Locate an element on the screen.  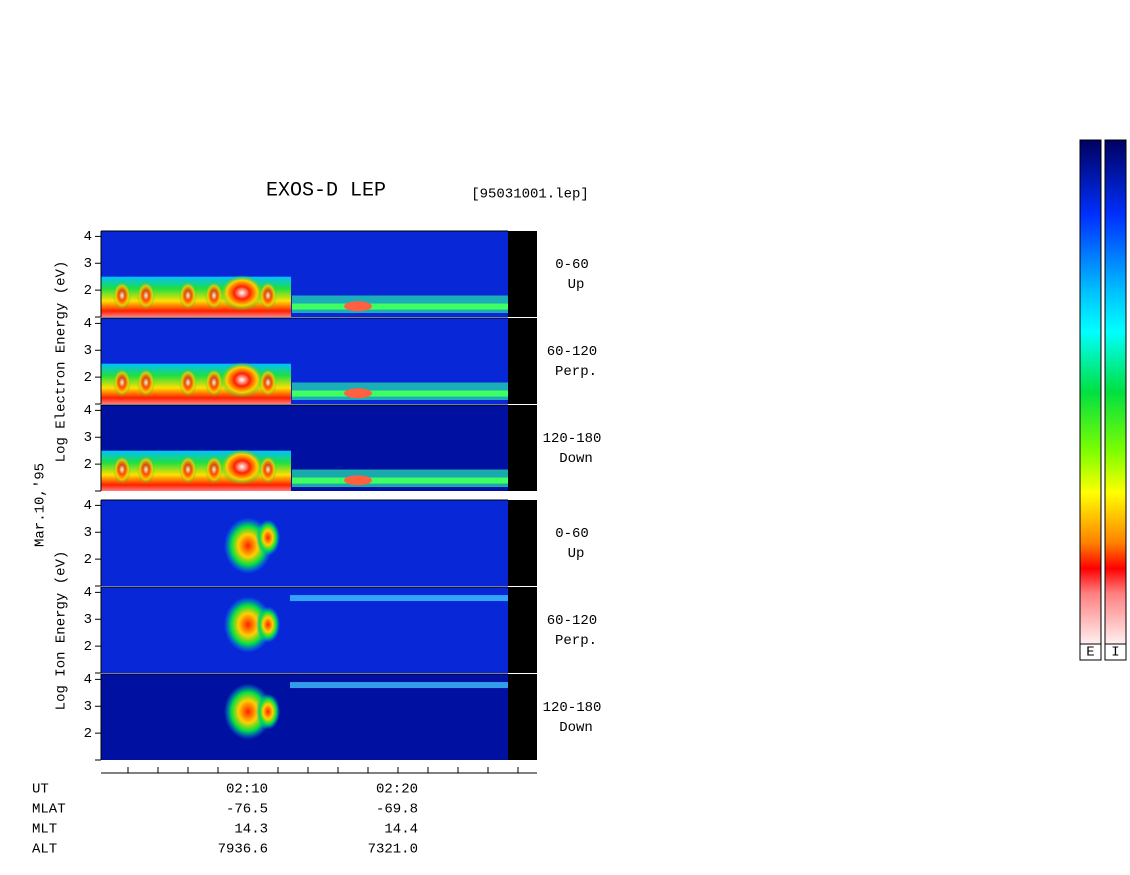
orbit-value: -69.8 is located at coordinates (397, 810).